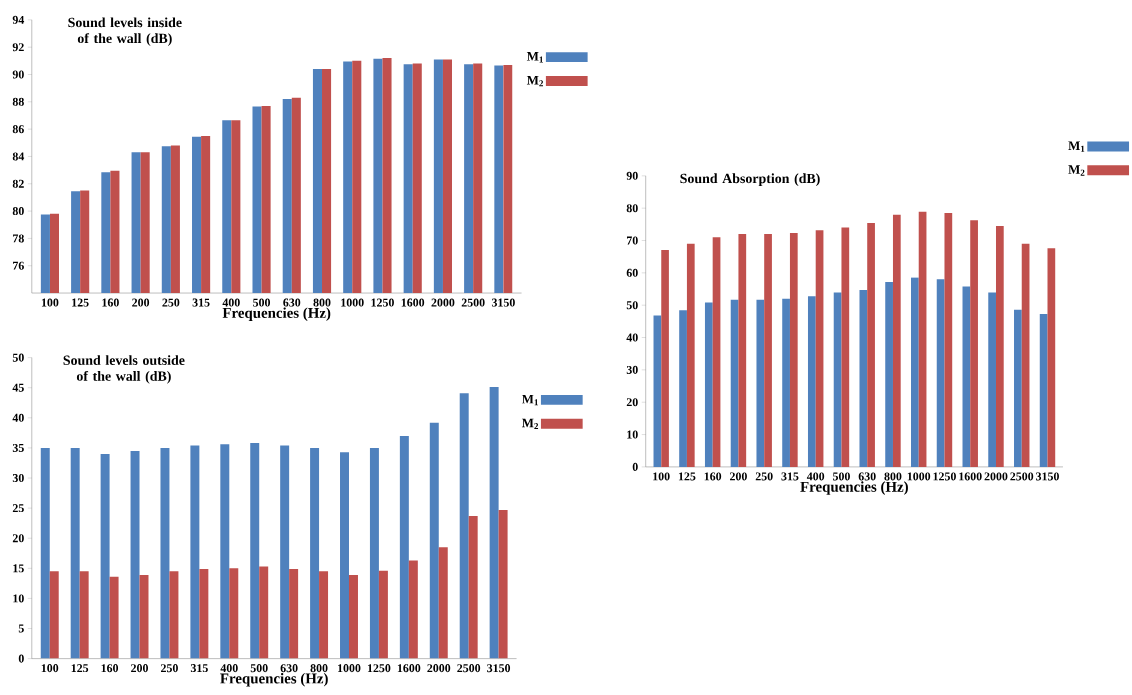 Image resolution: width=1132 pixels, height=695 pixels. Describe the element at coordinates (80, 302) in the screenshot. I see `x-tick-label: 125` at that location.